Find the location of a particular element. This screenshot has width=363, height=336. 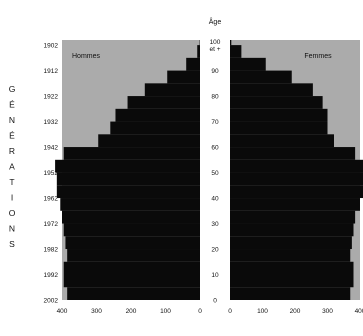

age-tick-50: 50 is located at coordinates (215, 173).